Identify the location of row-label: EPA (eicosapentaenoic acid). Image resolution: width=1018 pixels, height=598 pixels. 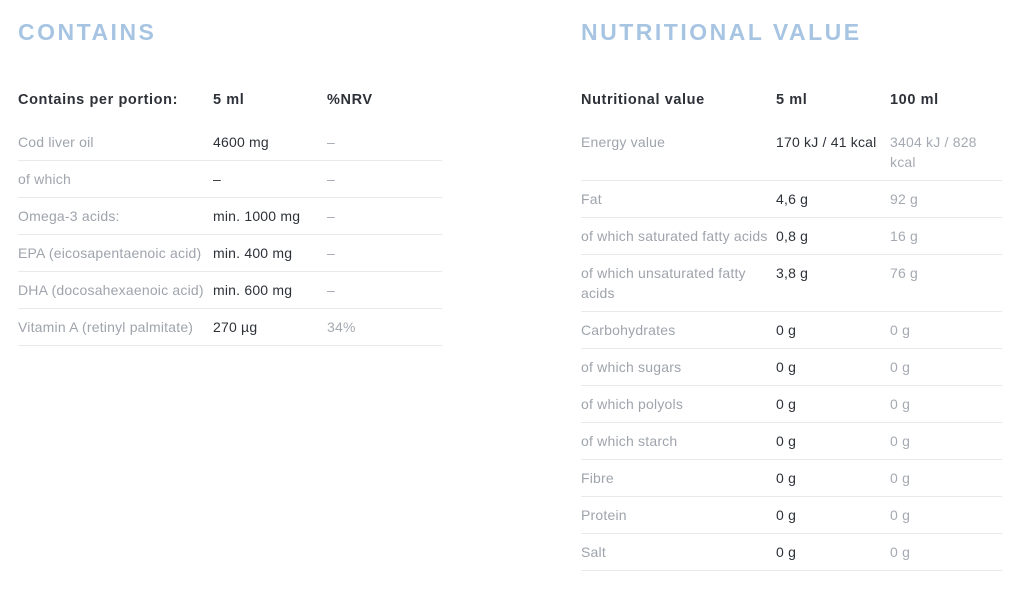
(115, 253).